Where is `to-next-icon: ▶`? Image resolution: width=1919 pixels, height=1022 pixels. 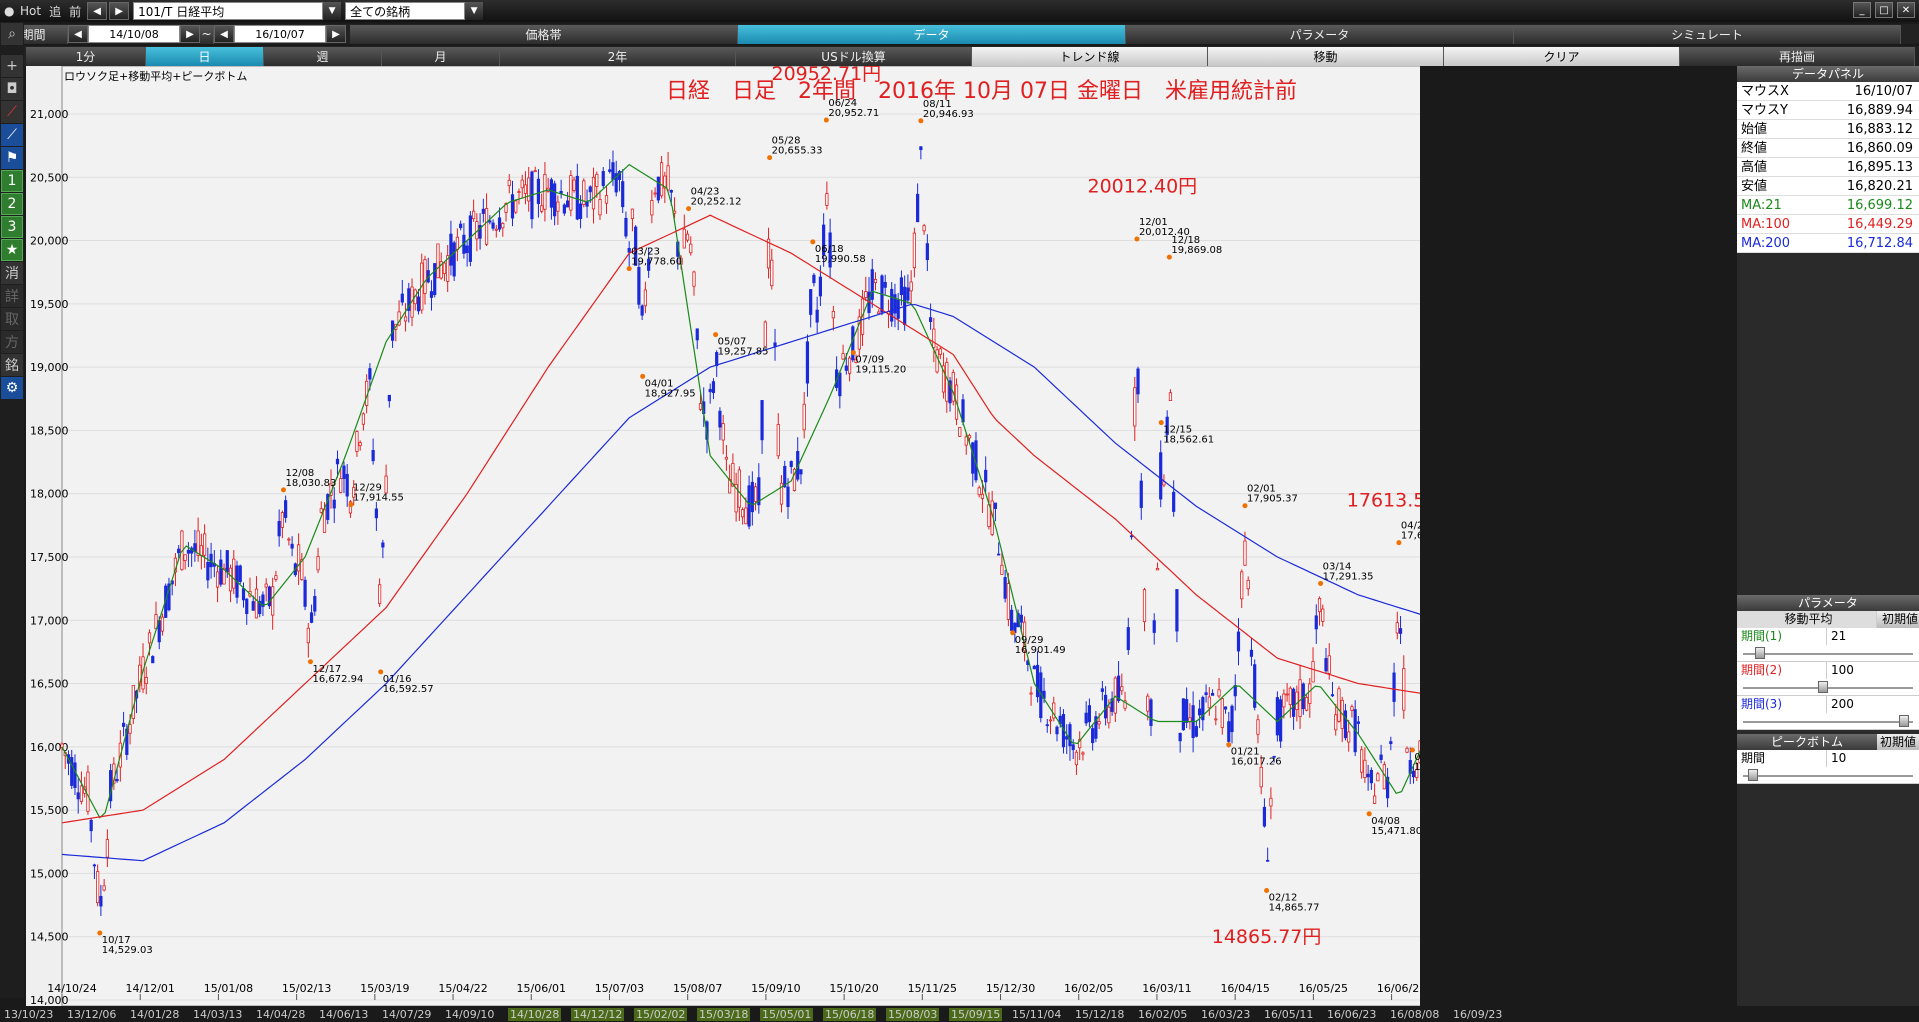 to-next-icon: ▶ is located at coordinates (336, 34).